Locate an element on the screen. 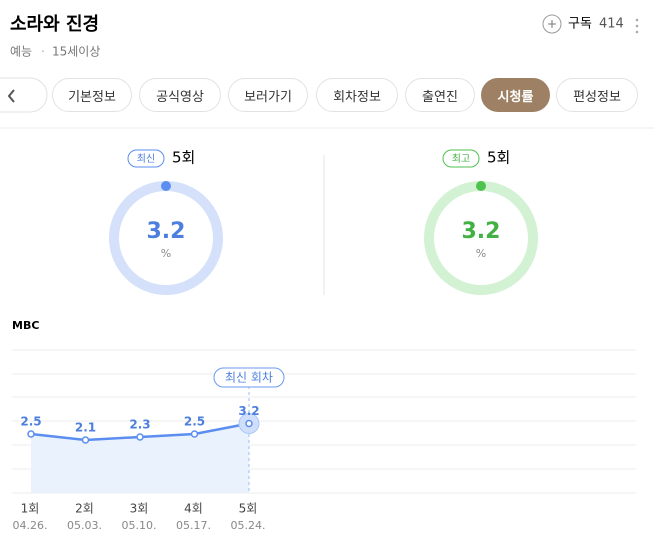 The image size is (654, 551). badge-label: 최고 is located at coordinates (461, 159).